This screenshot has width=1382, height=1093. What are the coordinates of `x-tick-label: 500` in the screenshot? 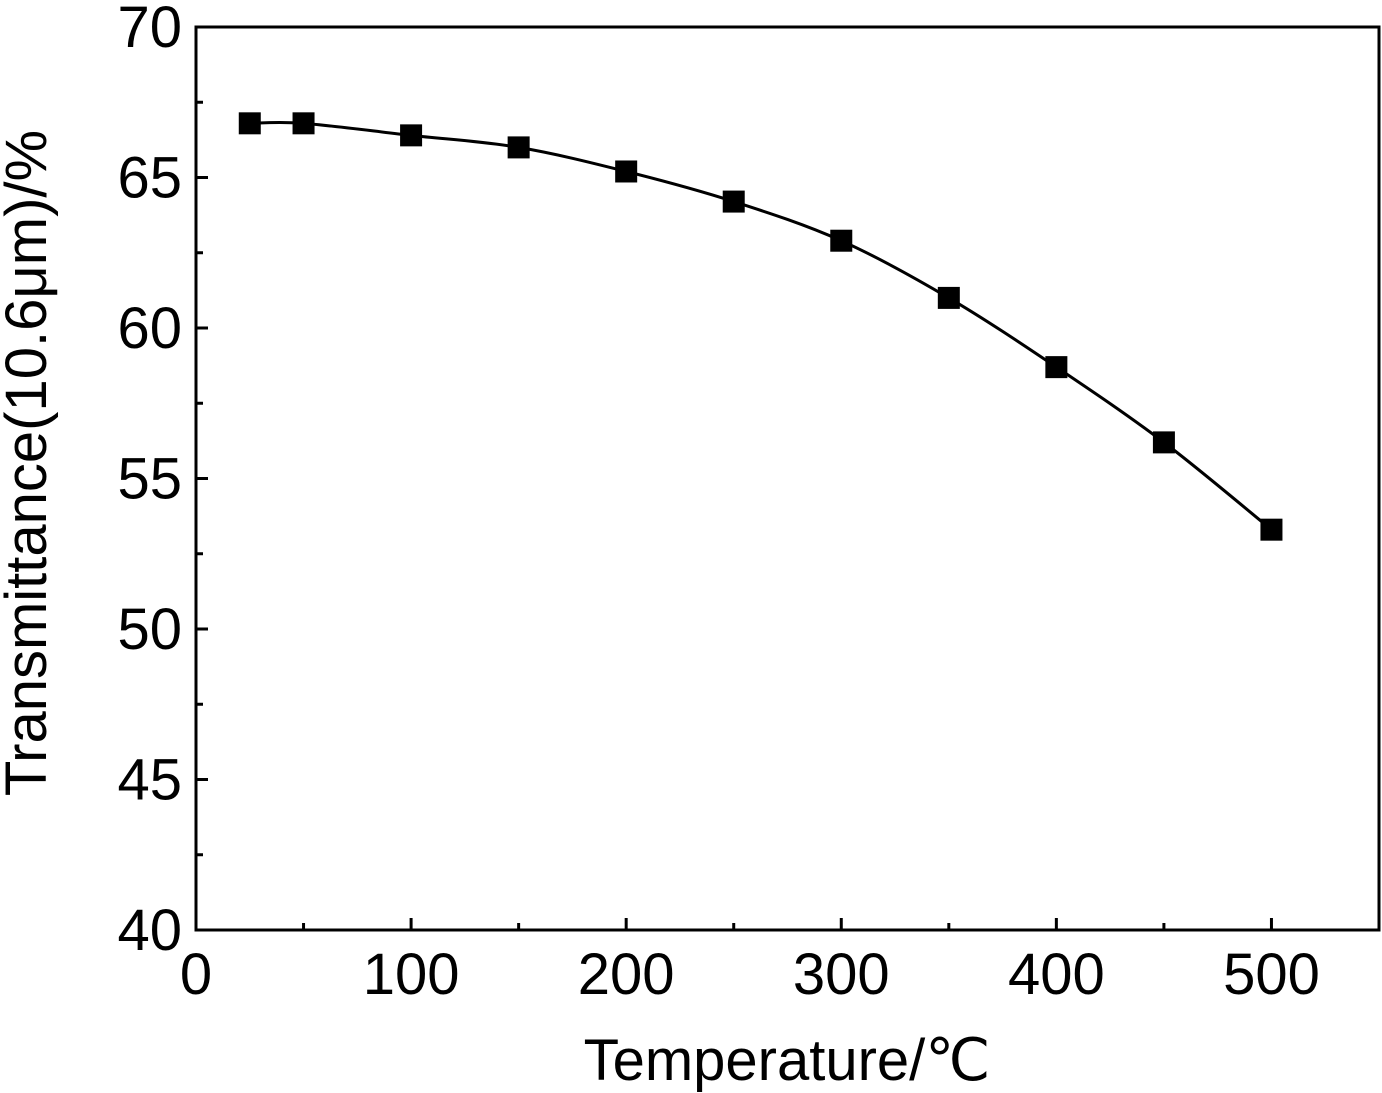 It's located at (1271, 974).